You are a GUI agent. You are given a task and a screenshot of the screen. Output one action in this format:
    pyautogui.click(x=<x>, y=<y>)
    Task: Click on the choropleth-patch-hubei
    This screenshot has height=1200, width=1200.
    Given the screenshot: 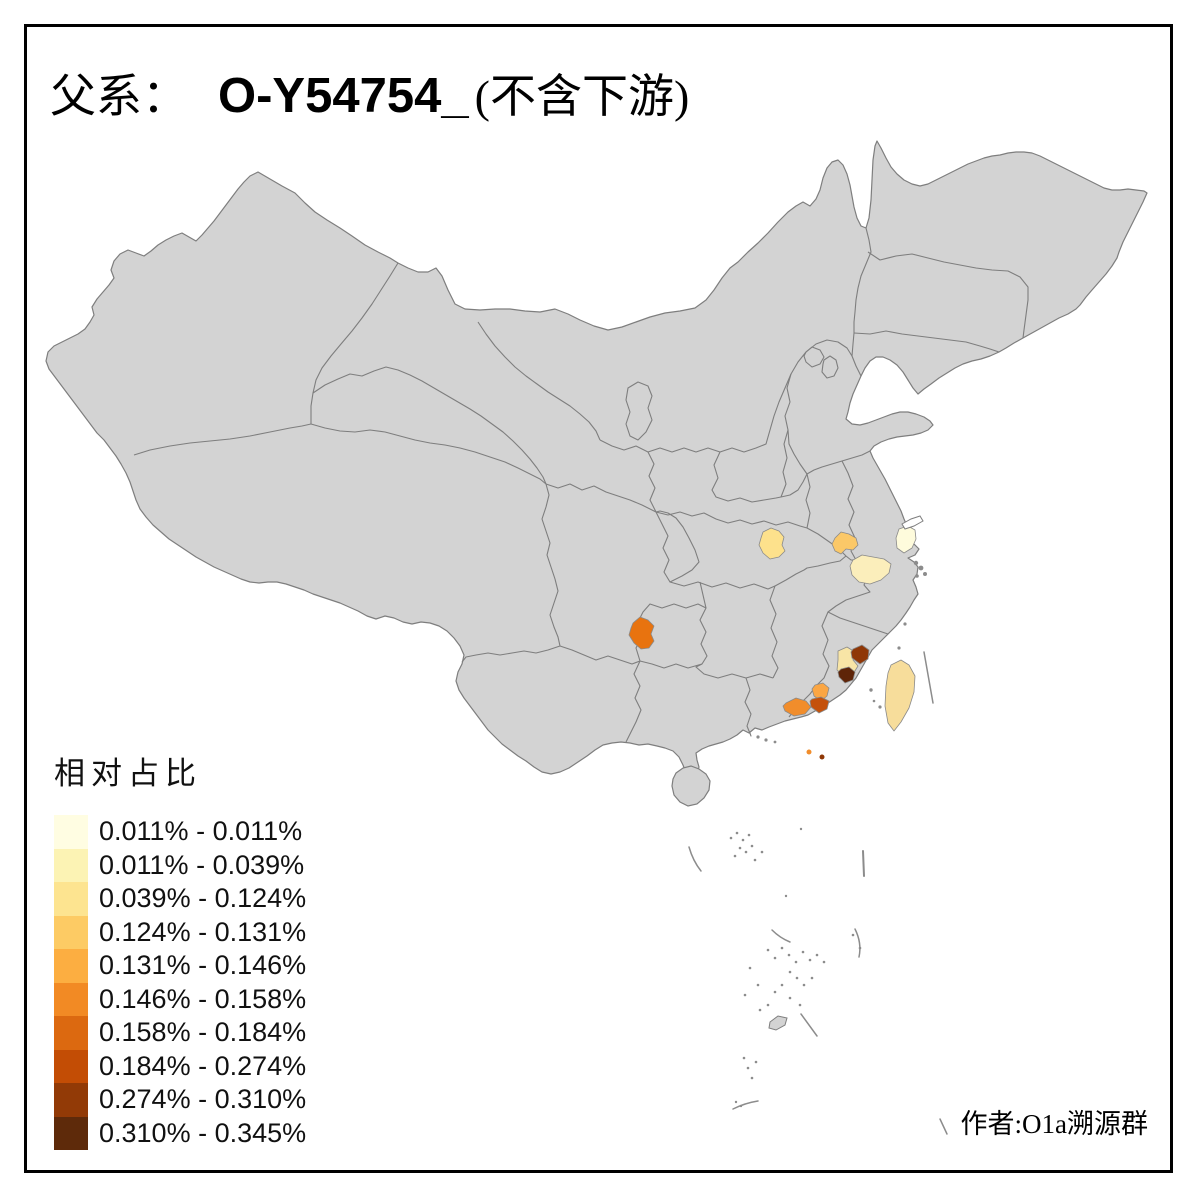 What is the action you would take?
    pyautogui.click(x=772, y=543)
    